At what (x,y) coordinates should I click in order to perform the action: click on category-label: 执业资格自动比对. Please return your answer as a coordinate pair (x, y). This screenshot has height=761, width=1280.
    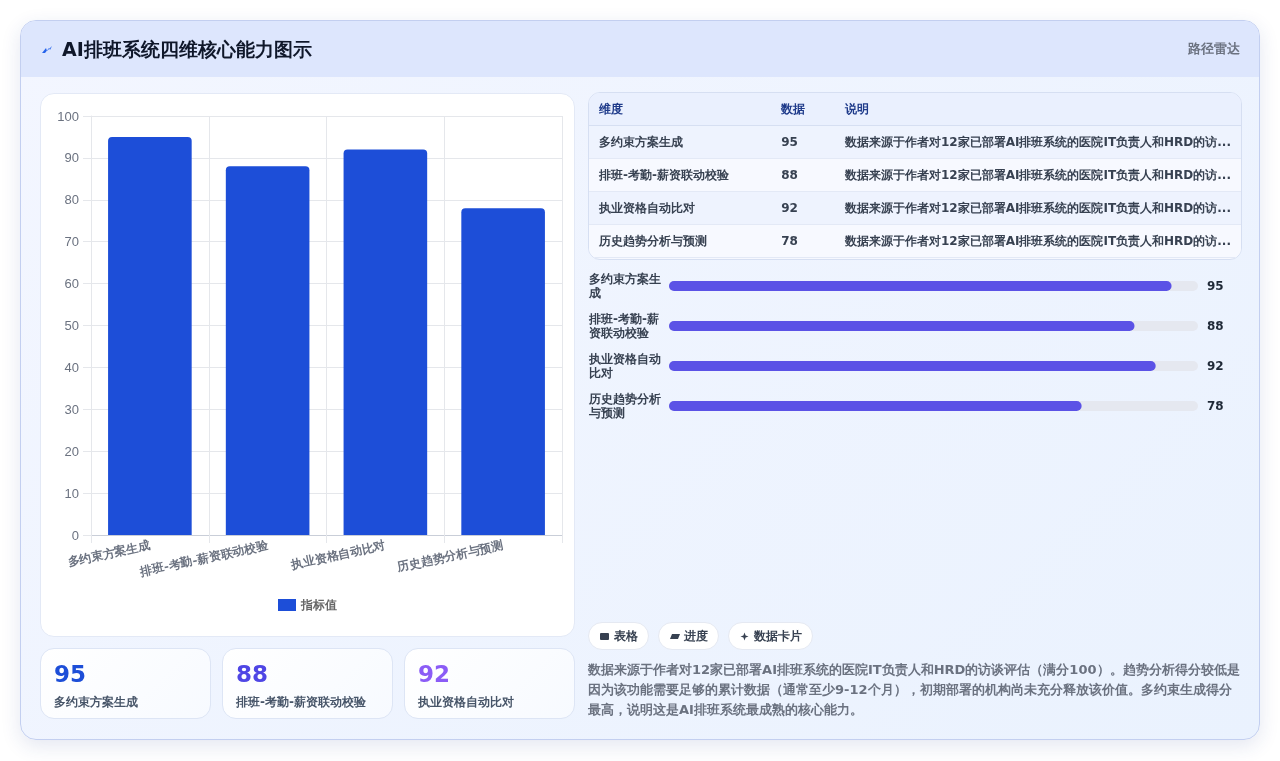
    Looking at the image, I should click on (466, 702).